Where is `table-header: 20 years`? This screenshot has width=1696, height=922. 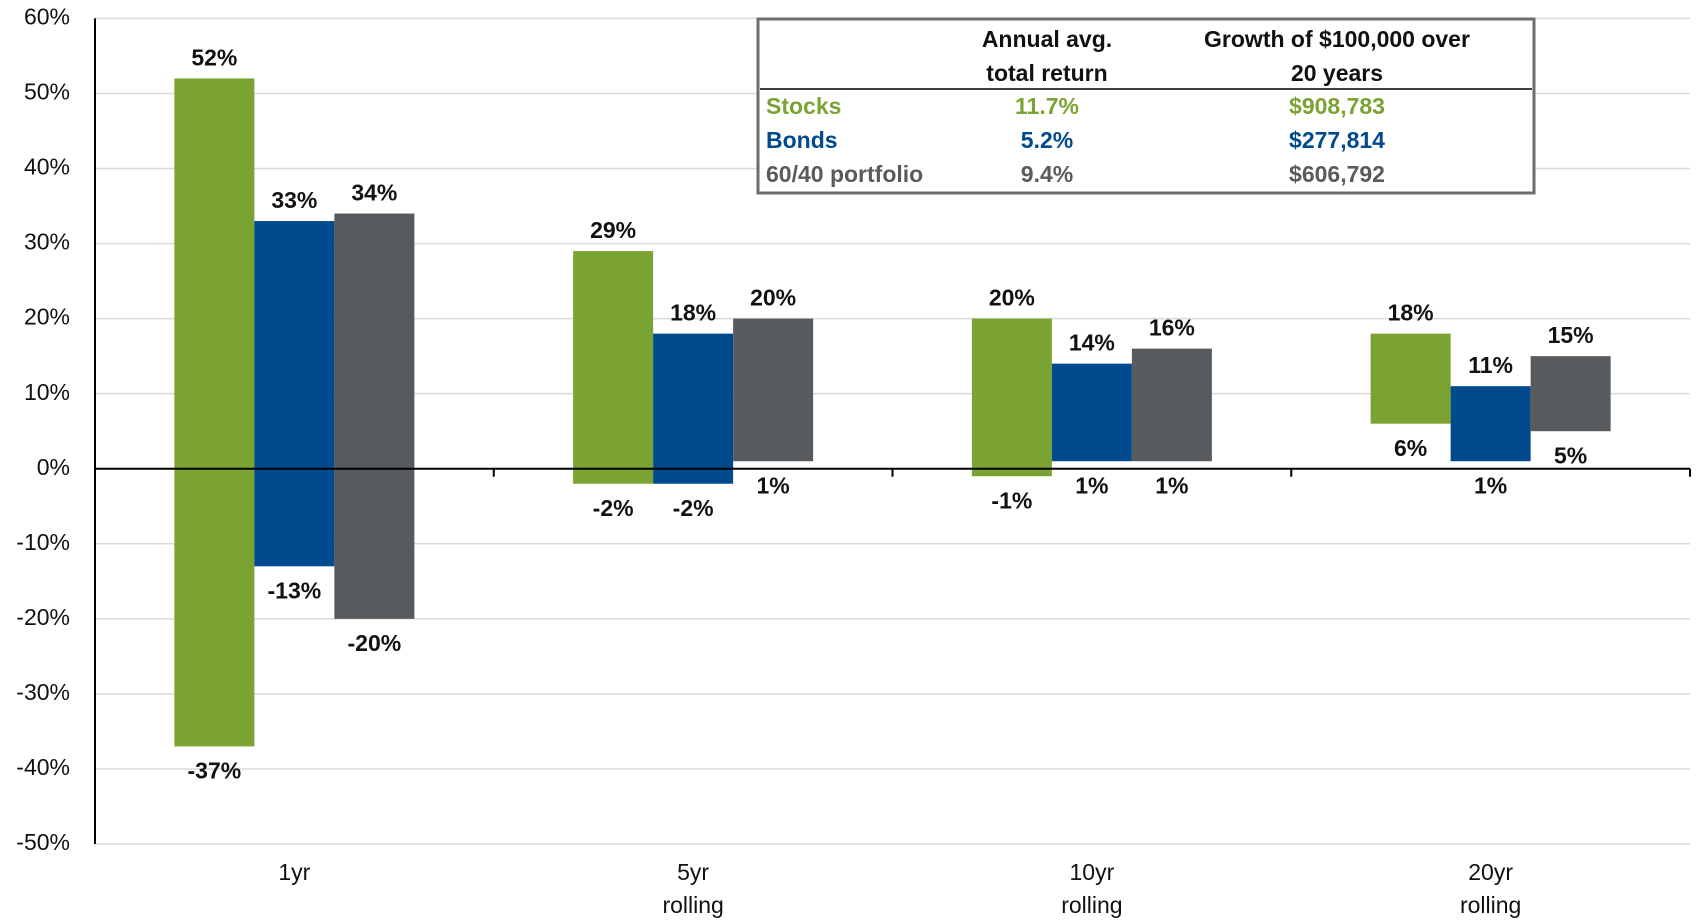
table-header: 20 years is located at coordinates (1337, 73).